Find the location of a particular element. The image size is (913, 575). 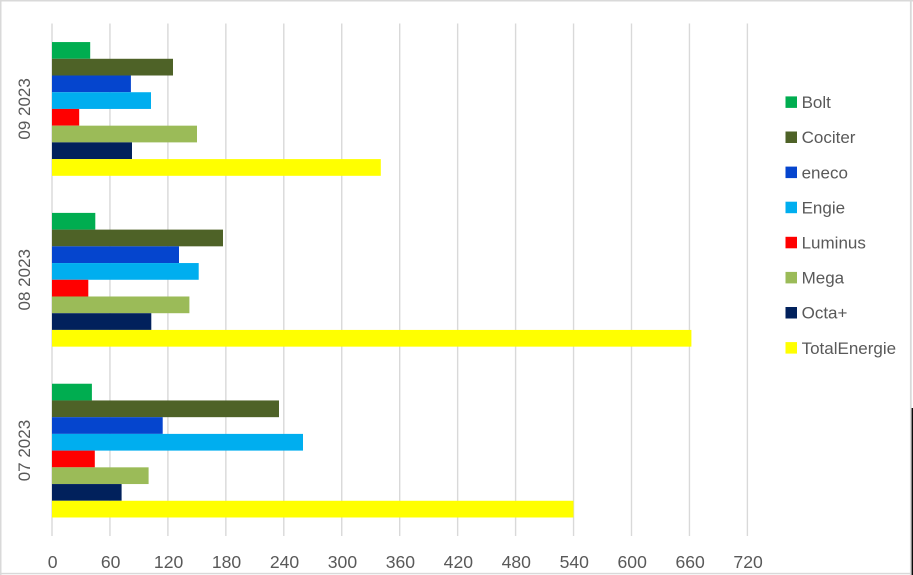

svg-text: 420 is located at coordinates (459, 562).